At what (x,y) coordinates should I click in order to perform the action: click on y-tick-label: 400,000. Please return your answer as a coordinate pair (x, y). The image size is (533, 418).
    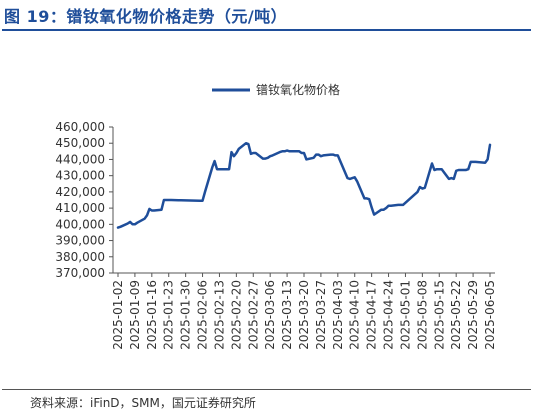
    Looking at the image, I should click on (80, 224).